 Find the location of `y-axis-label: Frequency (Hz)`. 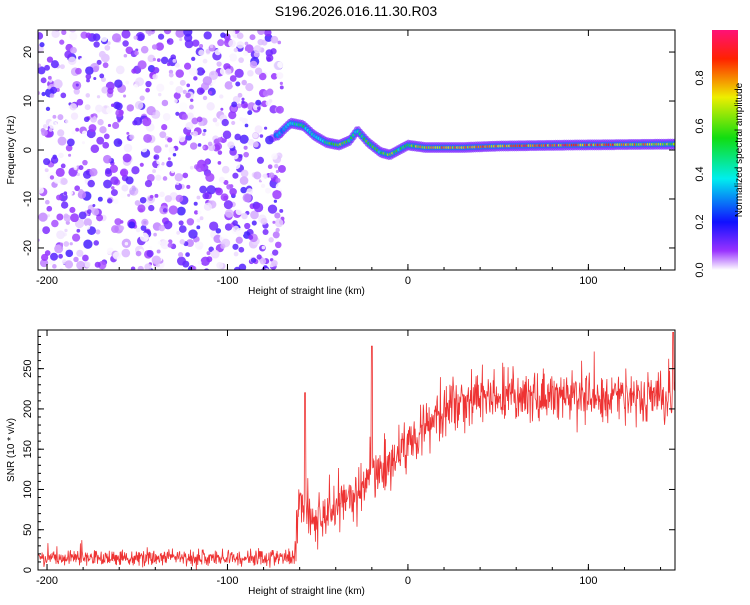

y-axis-label: Frequency (Hz) is located at coordinates (11, 150).